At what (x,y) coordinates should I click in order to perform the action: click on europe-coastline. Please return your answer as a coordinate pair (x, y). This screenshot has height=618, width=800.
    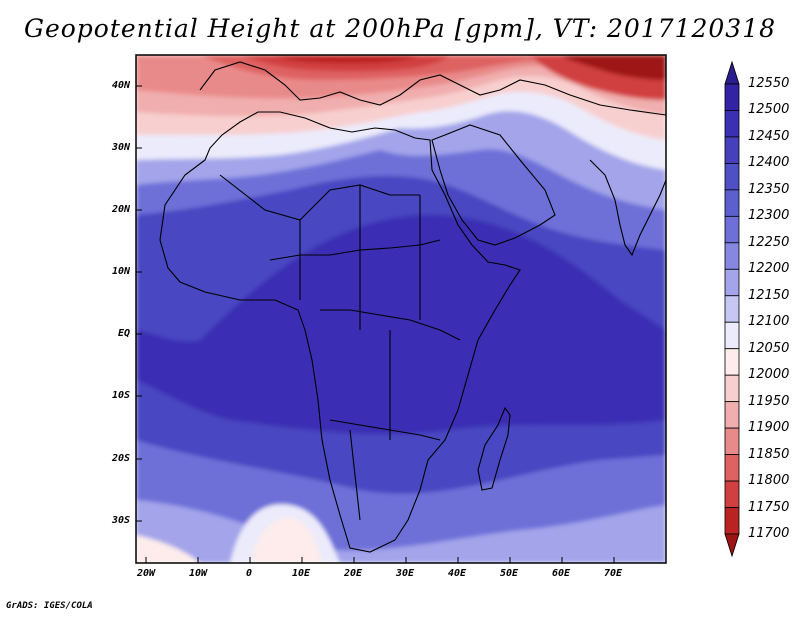
    Looking at the image, I should click on (432, 88).